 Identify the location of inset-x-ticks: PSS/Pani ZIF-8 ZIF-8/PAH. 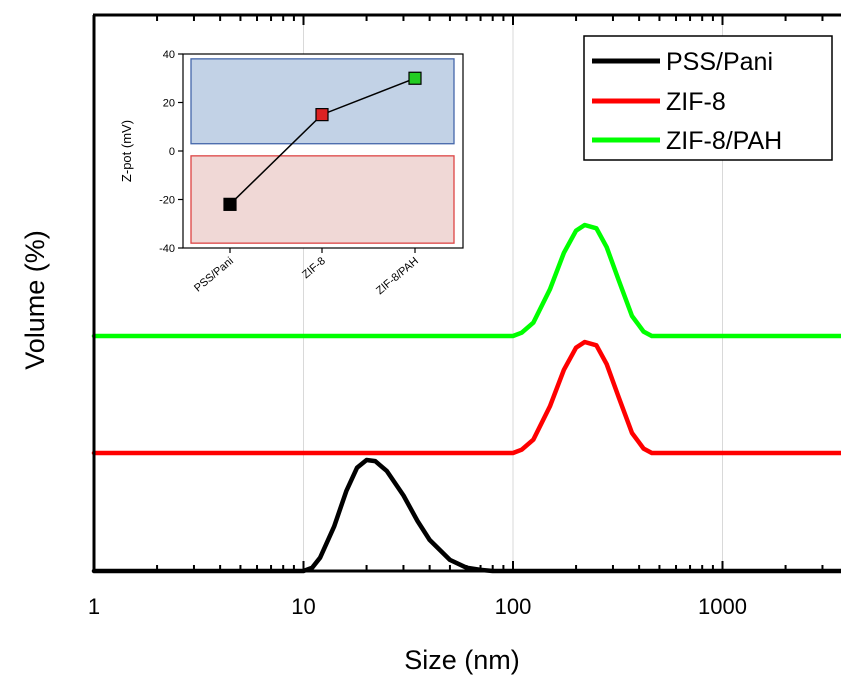
(306, 272).